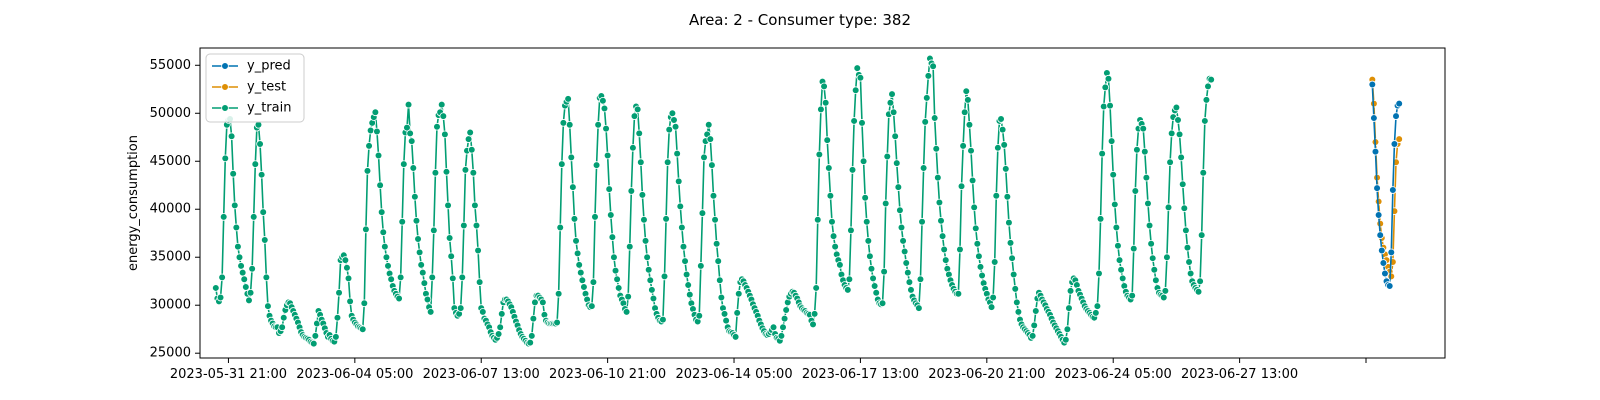  What do you see at coordinates (225, 66) in the screenshot?
I see `legend-marker` at bounding box center [225, 66].